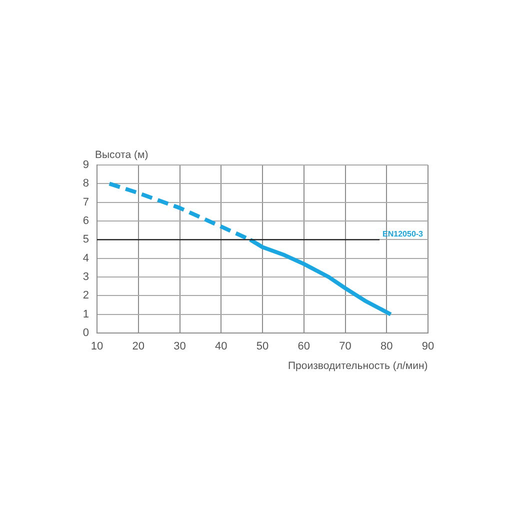 The width and height of the screenshot is (518, 518). I want to click on y-tick-label: 8, so click(85, 184).